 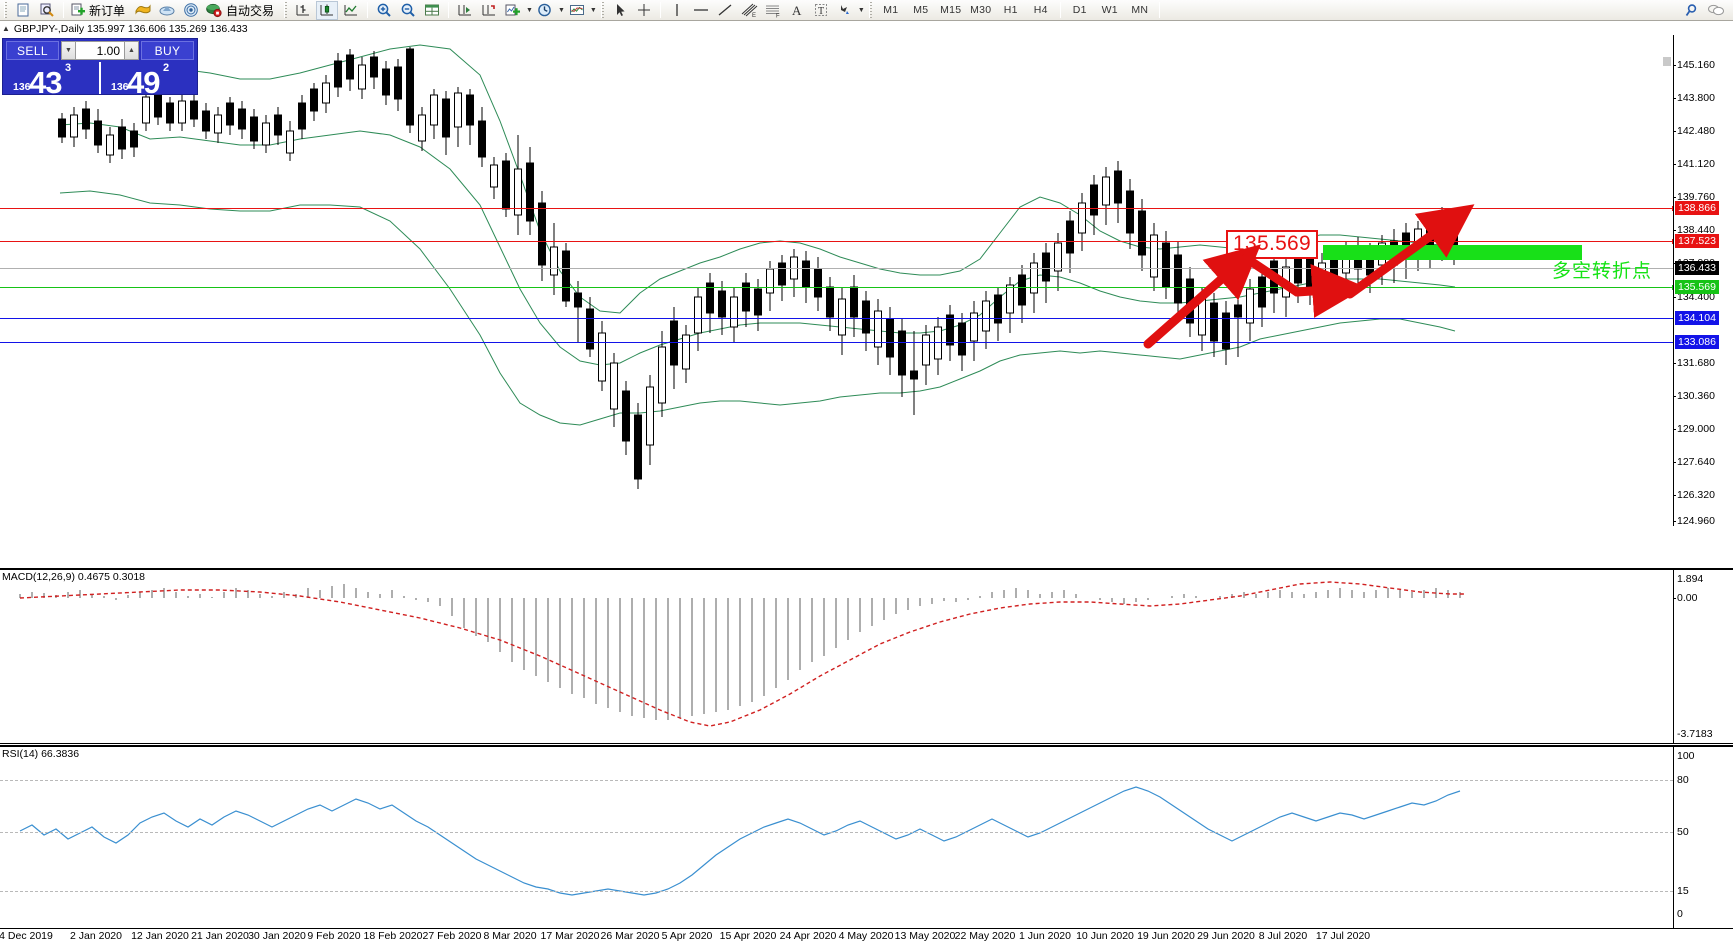 I want to click on volume-input: 1.00, so click(x=100, y=50).